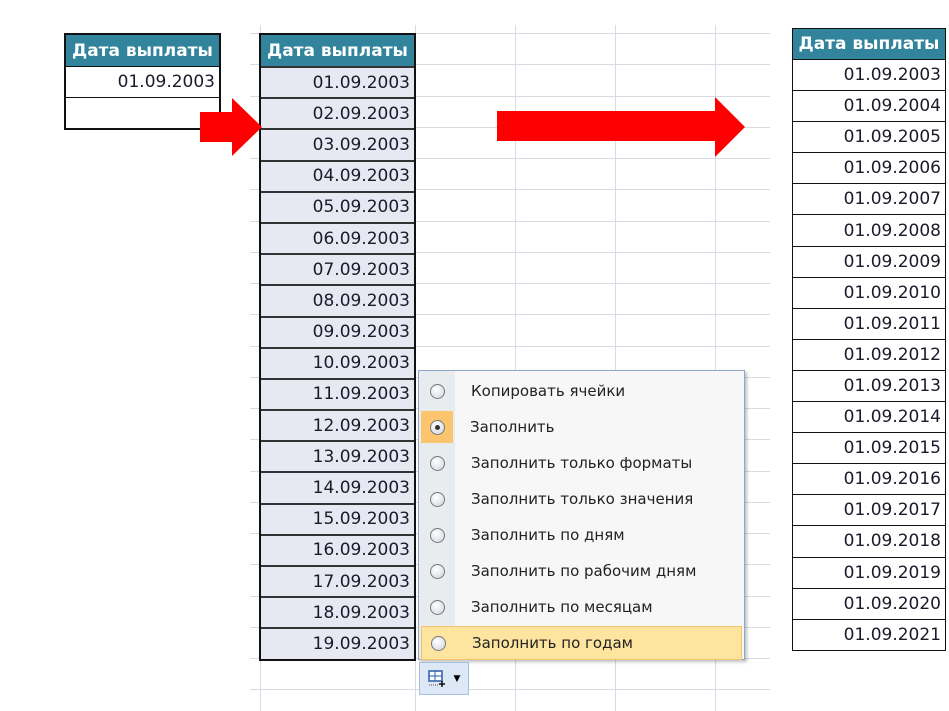  I want to click on menu-item: Заполнить только форматы, so click(581, 463).